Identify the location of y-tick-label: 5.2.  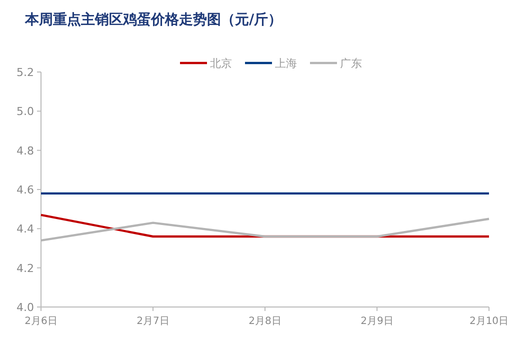
(25, 72).